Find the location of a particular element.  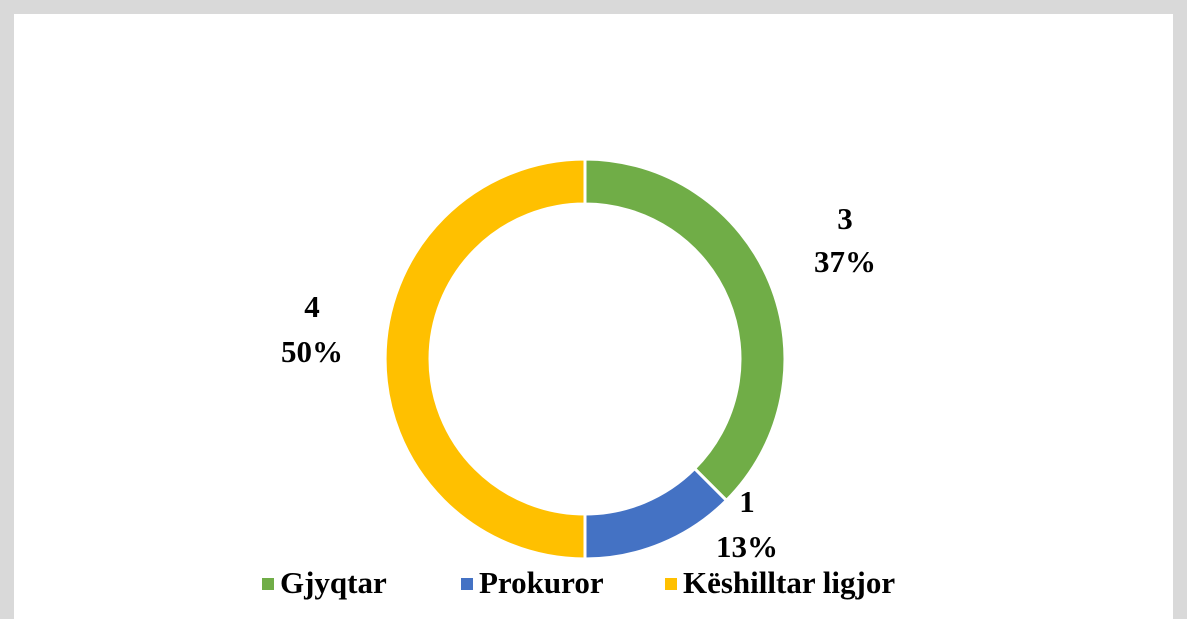

legend-label: Gjyqtar is located at coordinates (333, 582).